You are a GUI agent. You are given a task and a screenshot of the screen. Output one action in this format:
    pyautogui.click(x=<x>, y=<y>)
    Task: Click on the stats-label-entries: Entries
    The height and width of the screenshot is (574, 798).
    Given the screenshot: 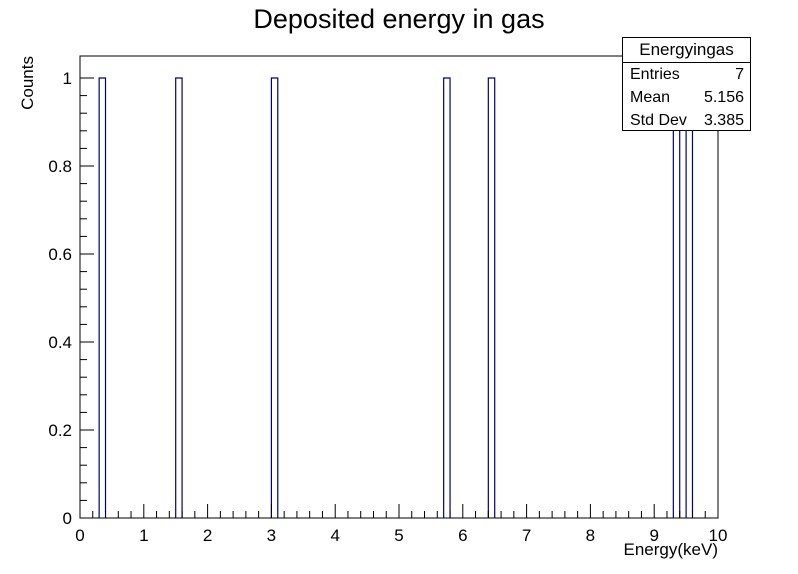 What is the action you would take?
    pyautogui.click(x=655, y=74)
    